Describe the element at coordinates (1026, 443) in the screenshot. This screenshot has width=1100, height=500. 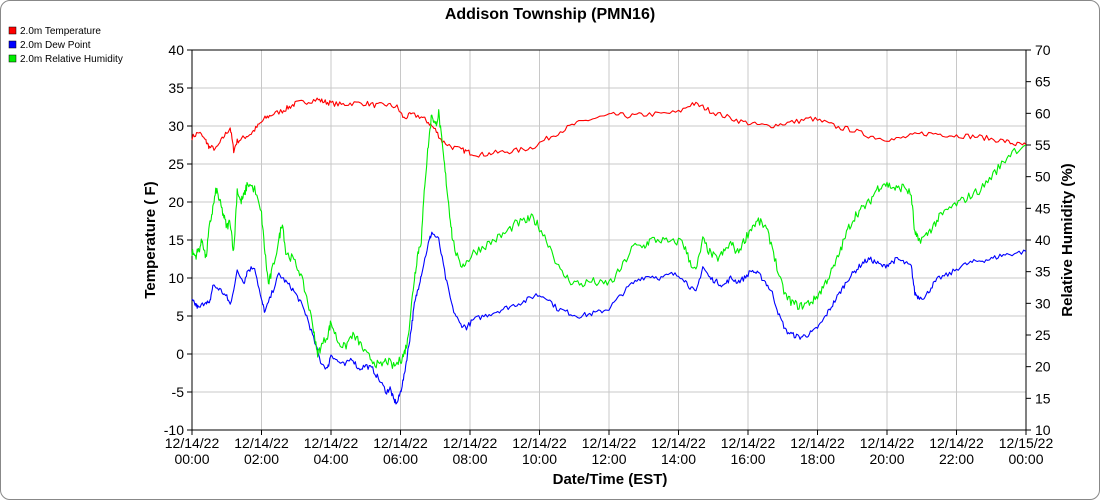
I see `x-tick-date: 12/15/22` at that location.